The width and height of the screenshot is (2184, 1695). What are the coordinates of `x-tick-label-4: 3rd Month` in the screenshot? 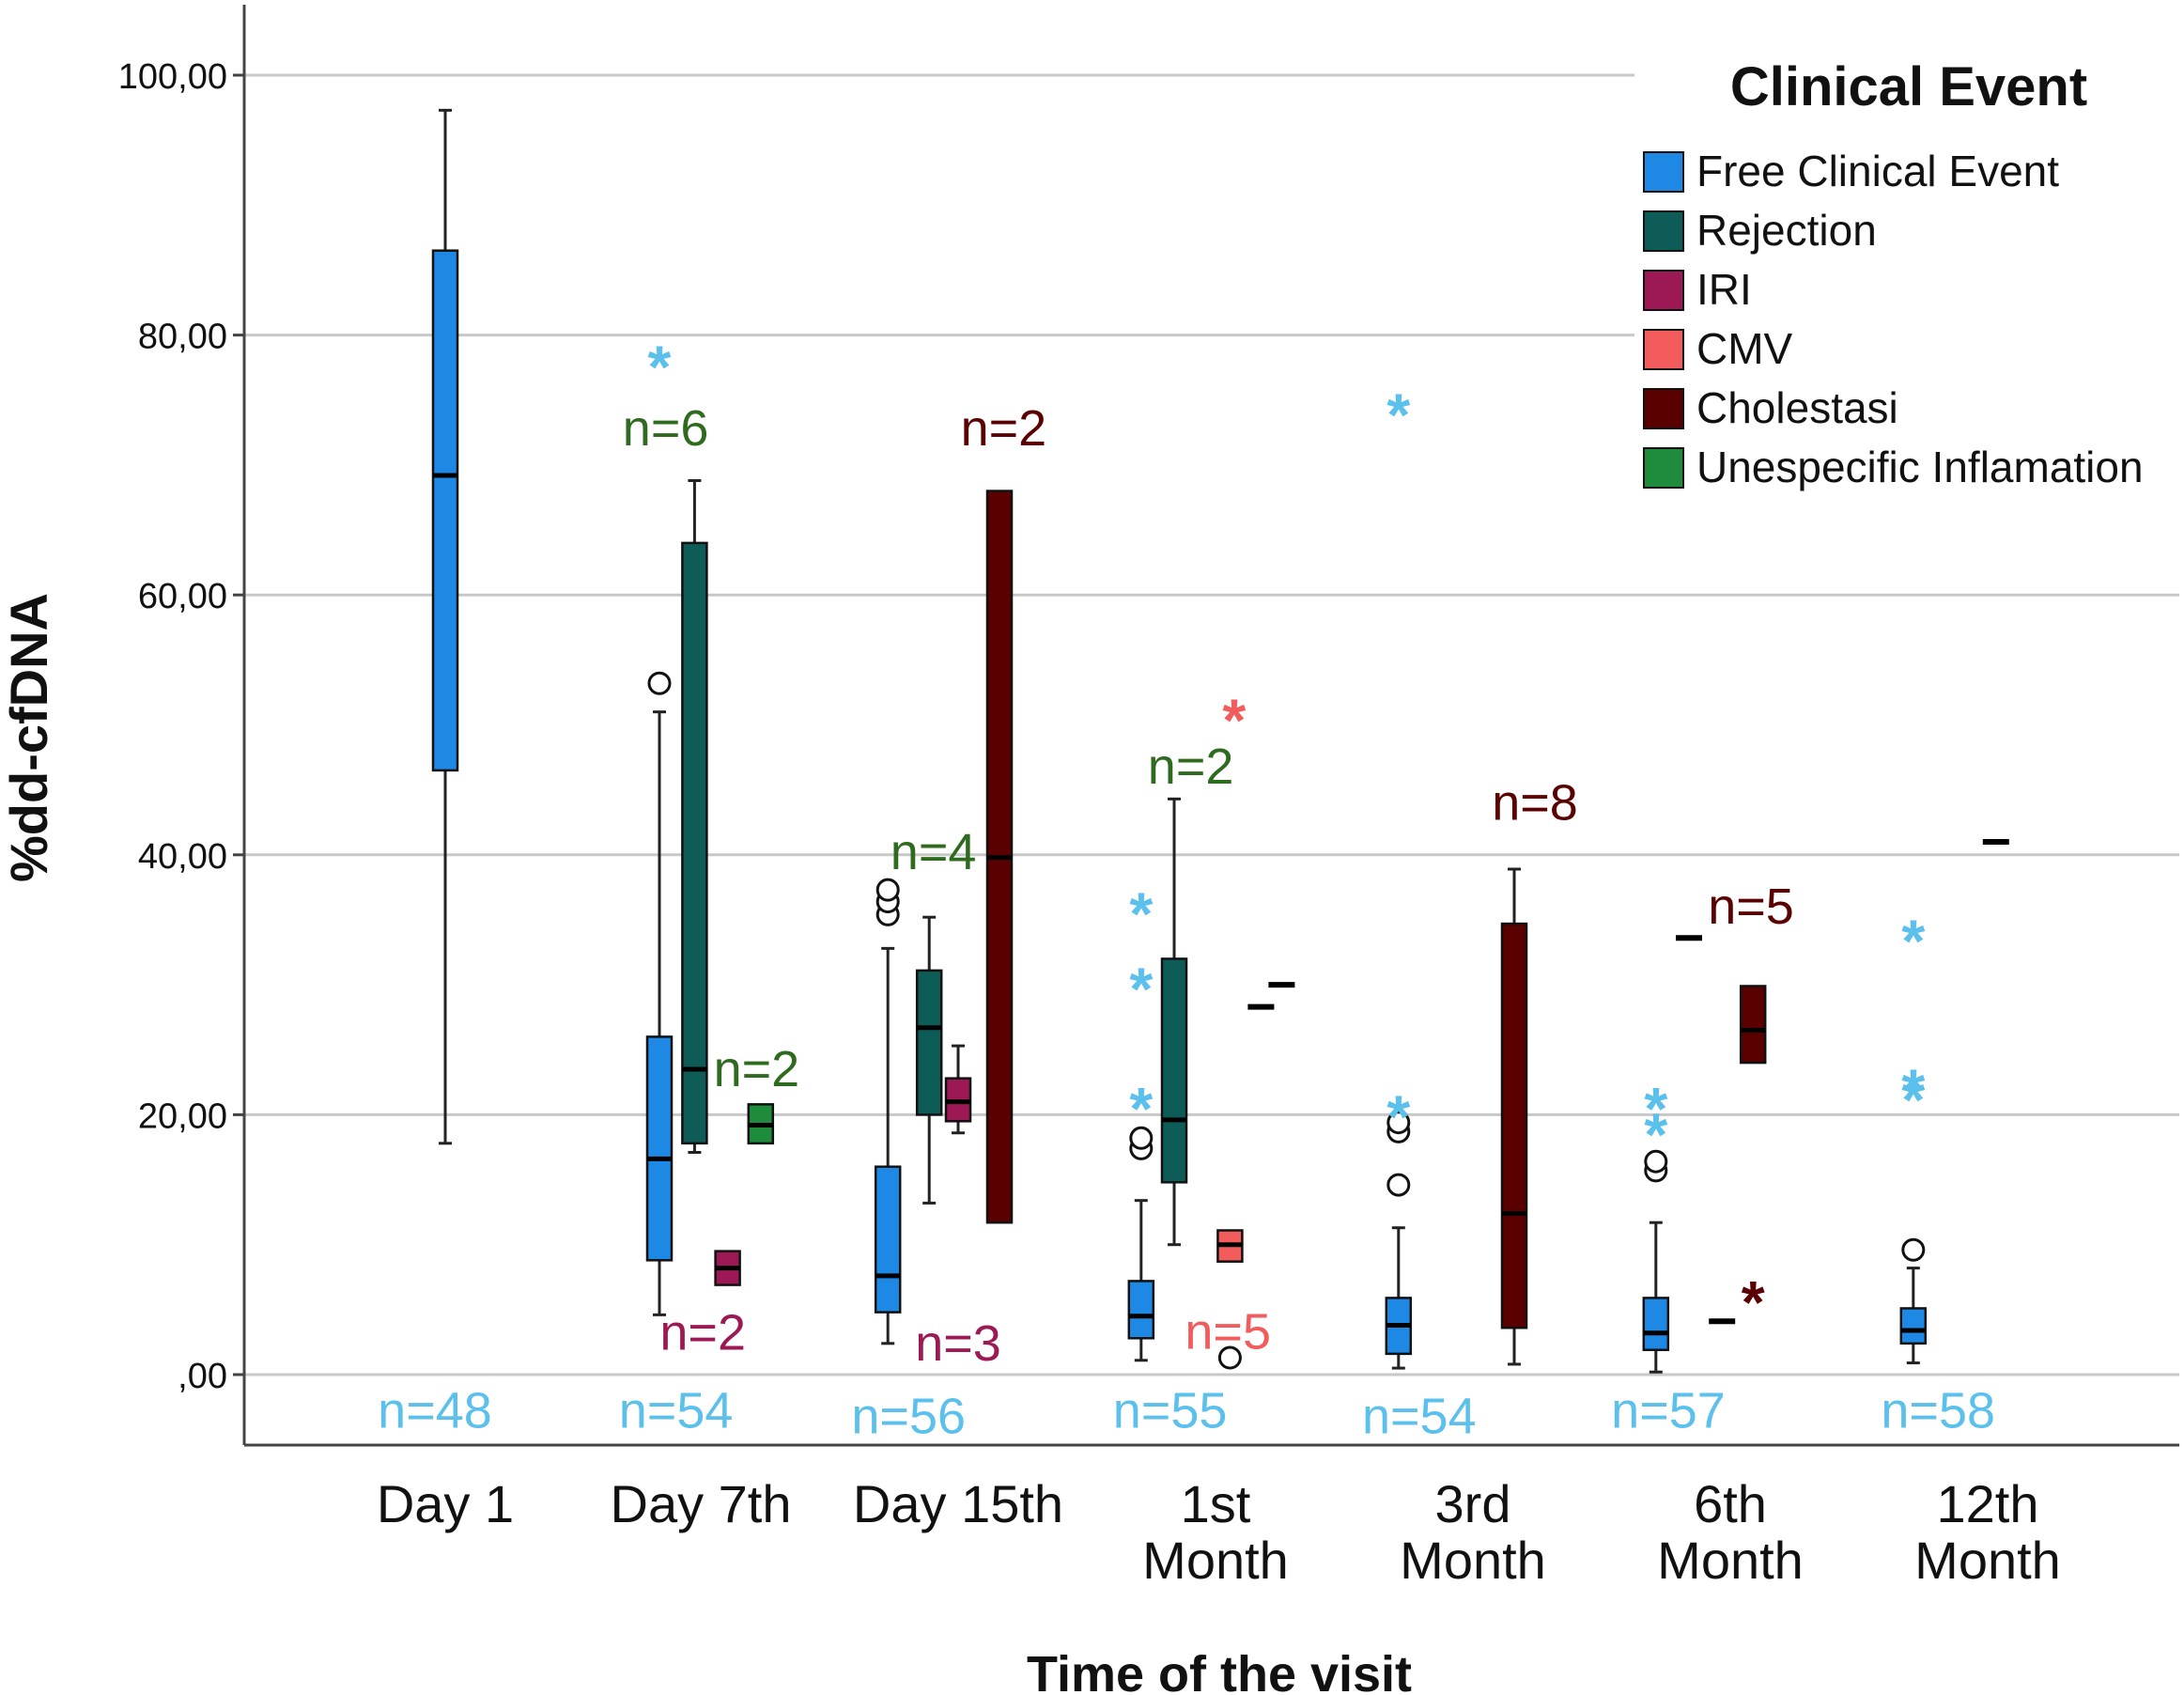 It's located at (1473, 1532).